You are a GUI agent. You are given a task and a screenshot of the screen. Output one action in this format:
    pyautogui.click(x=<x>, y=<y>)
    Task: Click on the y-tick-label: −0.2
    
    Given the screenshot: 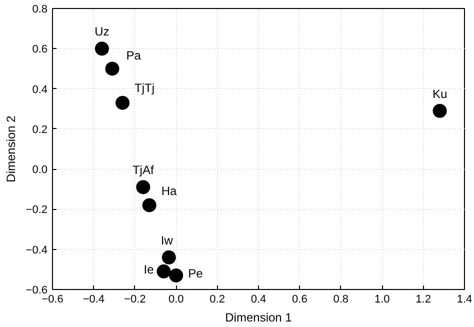 What is the action you would take?
    pyautogui.click(x=37, y=210)
    